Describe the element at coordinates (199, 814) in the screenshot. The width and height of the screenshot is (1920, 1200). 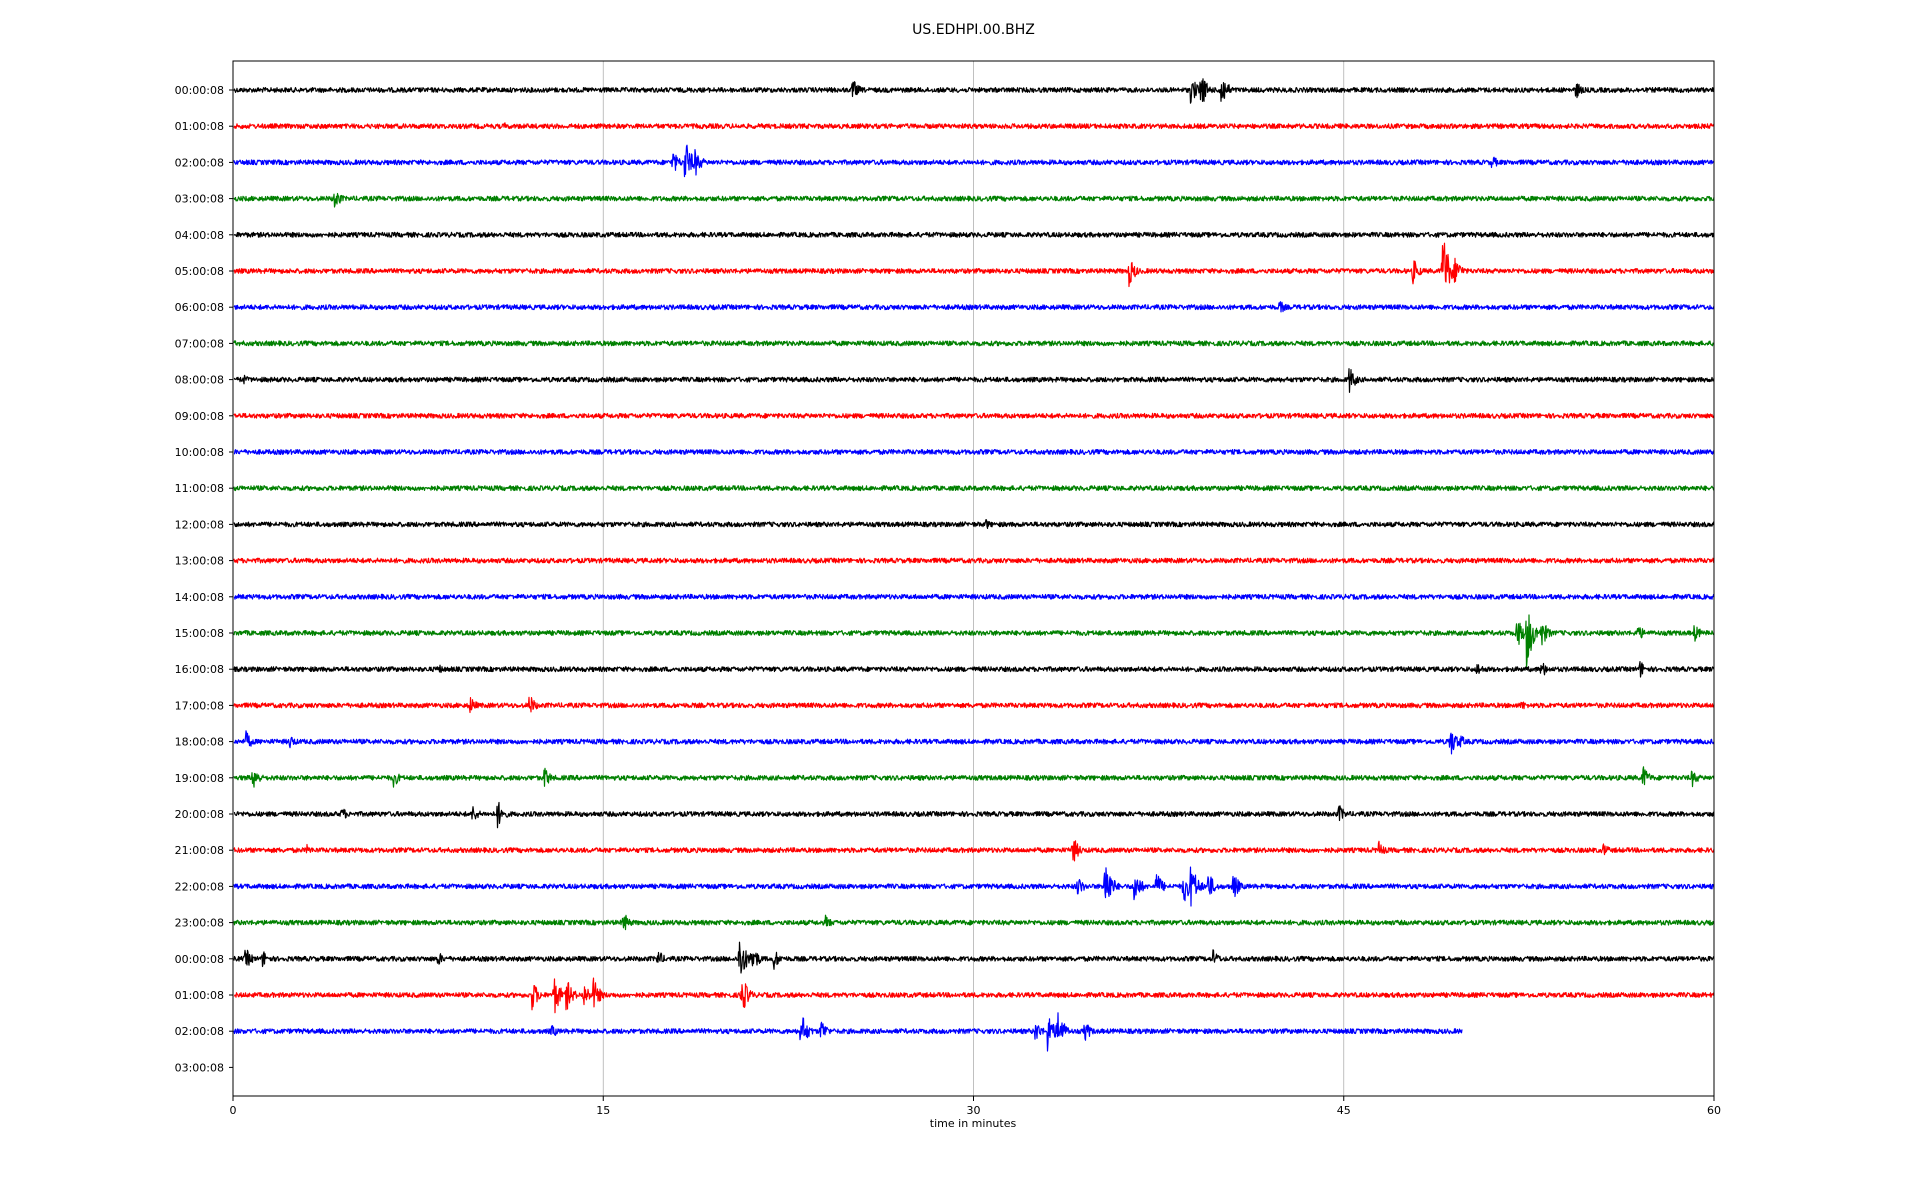
I see `y-tick-label: 20:00:08` at that location.